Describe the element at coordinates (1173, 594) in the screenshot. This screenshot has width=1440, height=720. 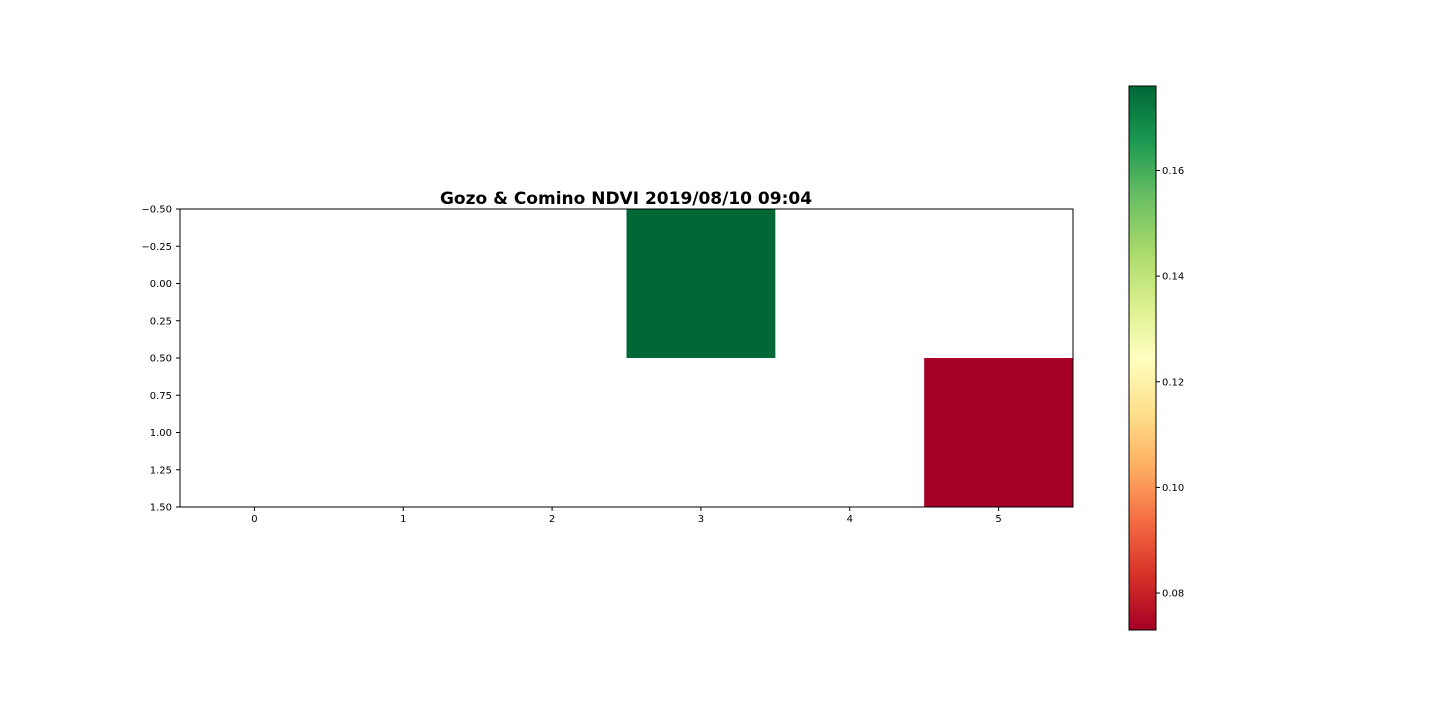
I see `colorbar-tick-label: 0.08` at that location.